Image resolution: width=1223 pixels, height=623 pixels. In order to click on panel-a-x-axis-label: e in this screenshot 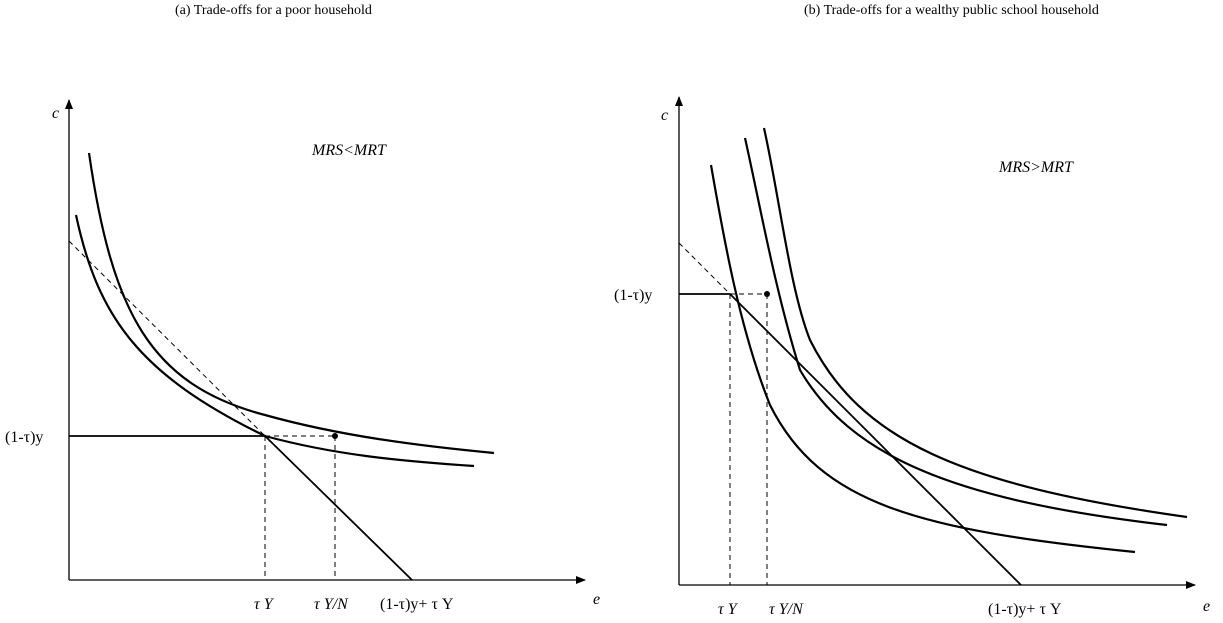, I will do `click(596, 599)`.